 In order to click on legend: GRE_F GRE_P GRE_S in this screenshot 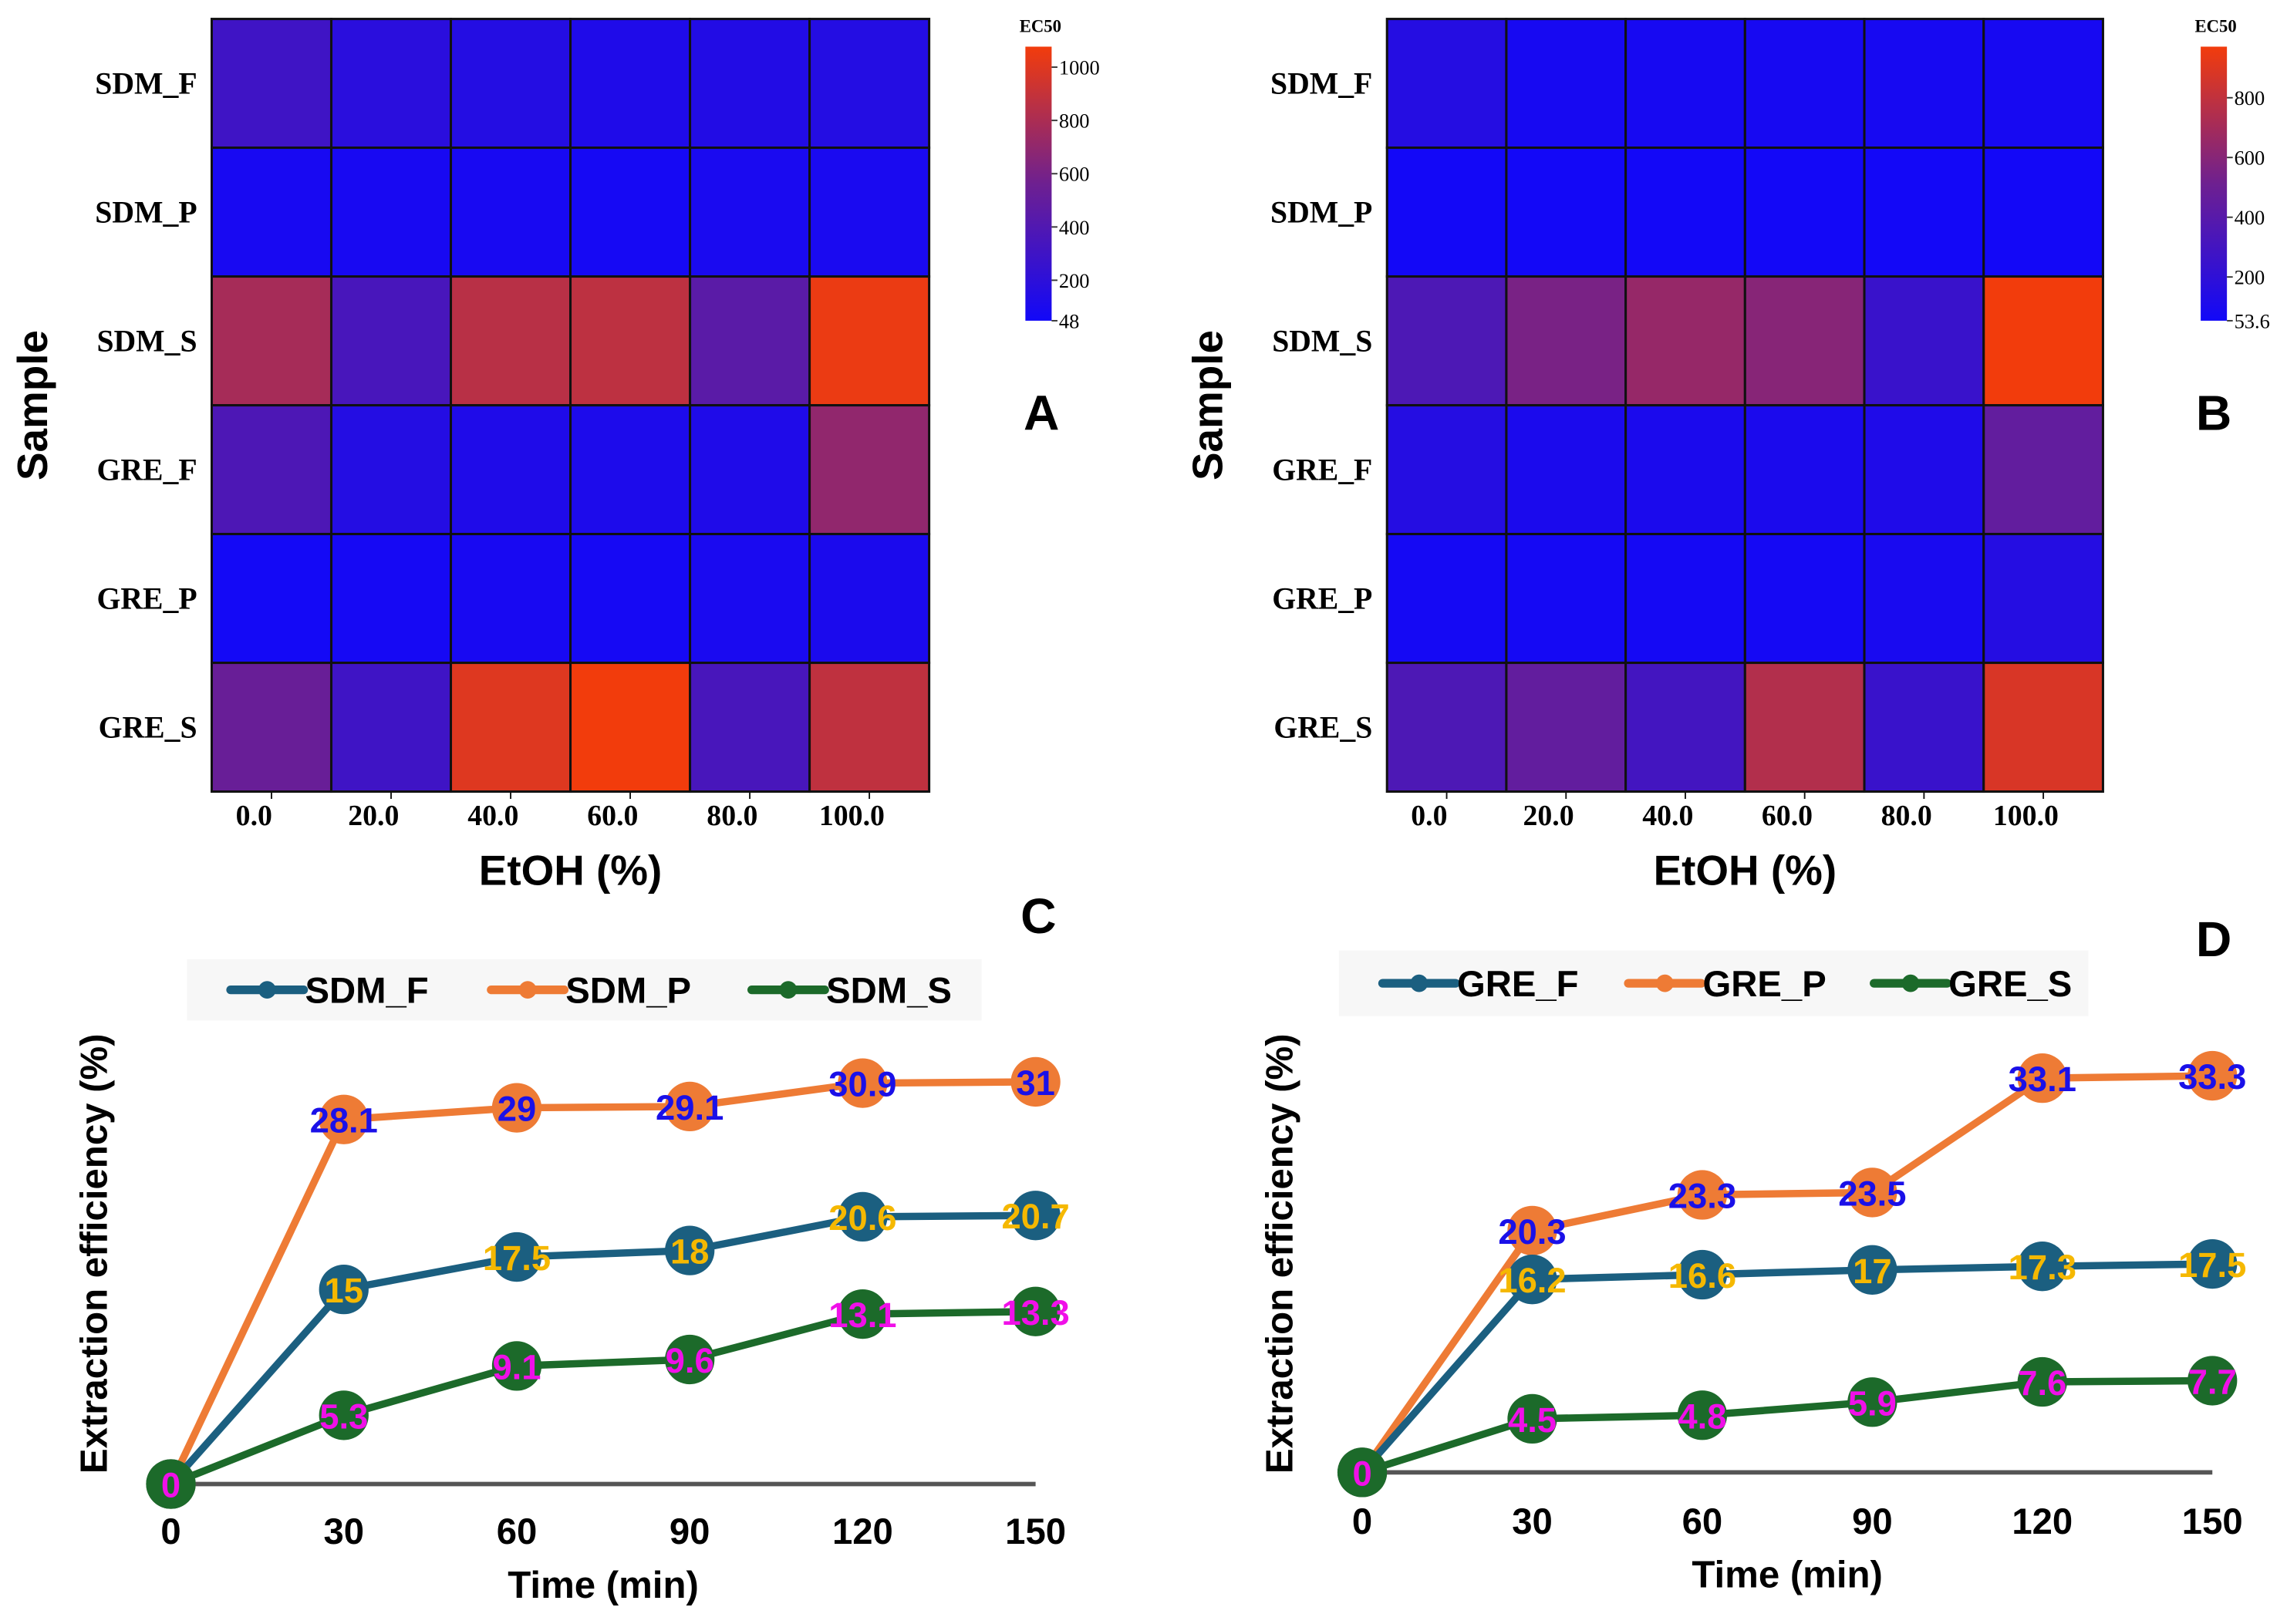, I will do `click(1713, 983)`.